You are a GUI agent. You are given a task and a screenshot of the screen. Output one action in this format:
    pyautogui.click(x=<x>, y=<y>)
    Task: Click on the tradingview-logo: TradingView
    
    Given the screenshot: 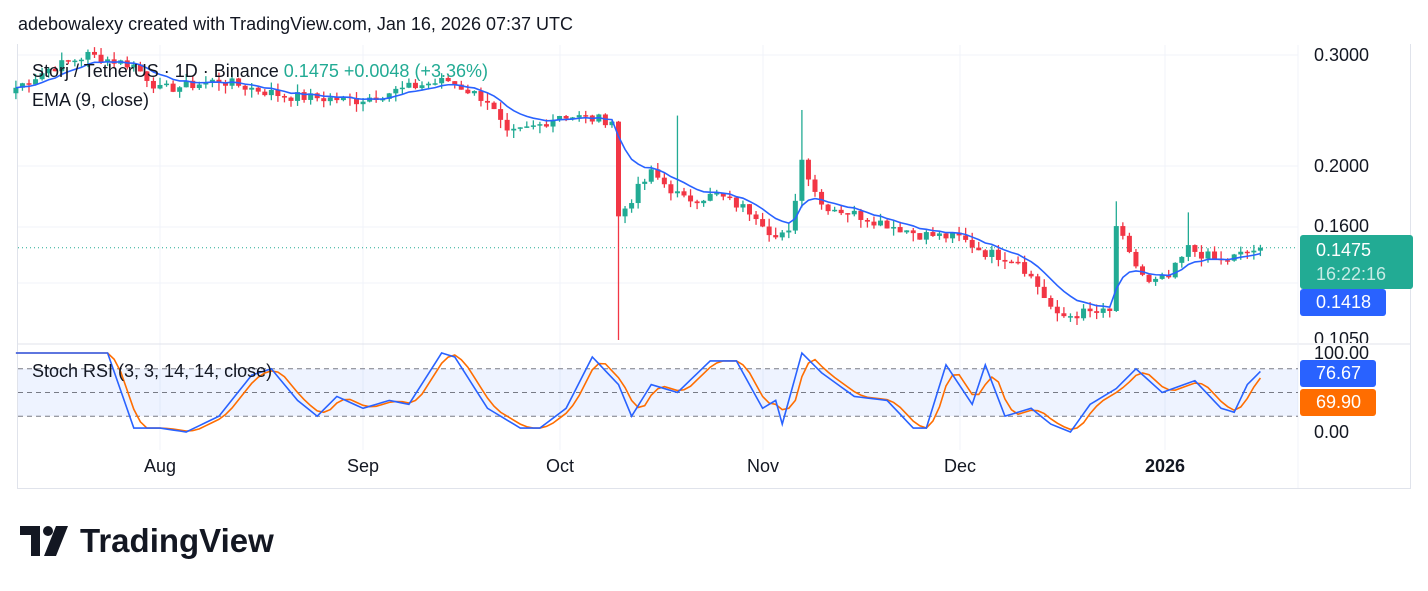 What is the action you would take?
    pyautogui.click(x=147, y=541)
    